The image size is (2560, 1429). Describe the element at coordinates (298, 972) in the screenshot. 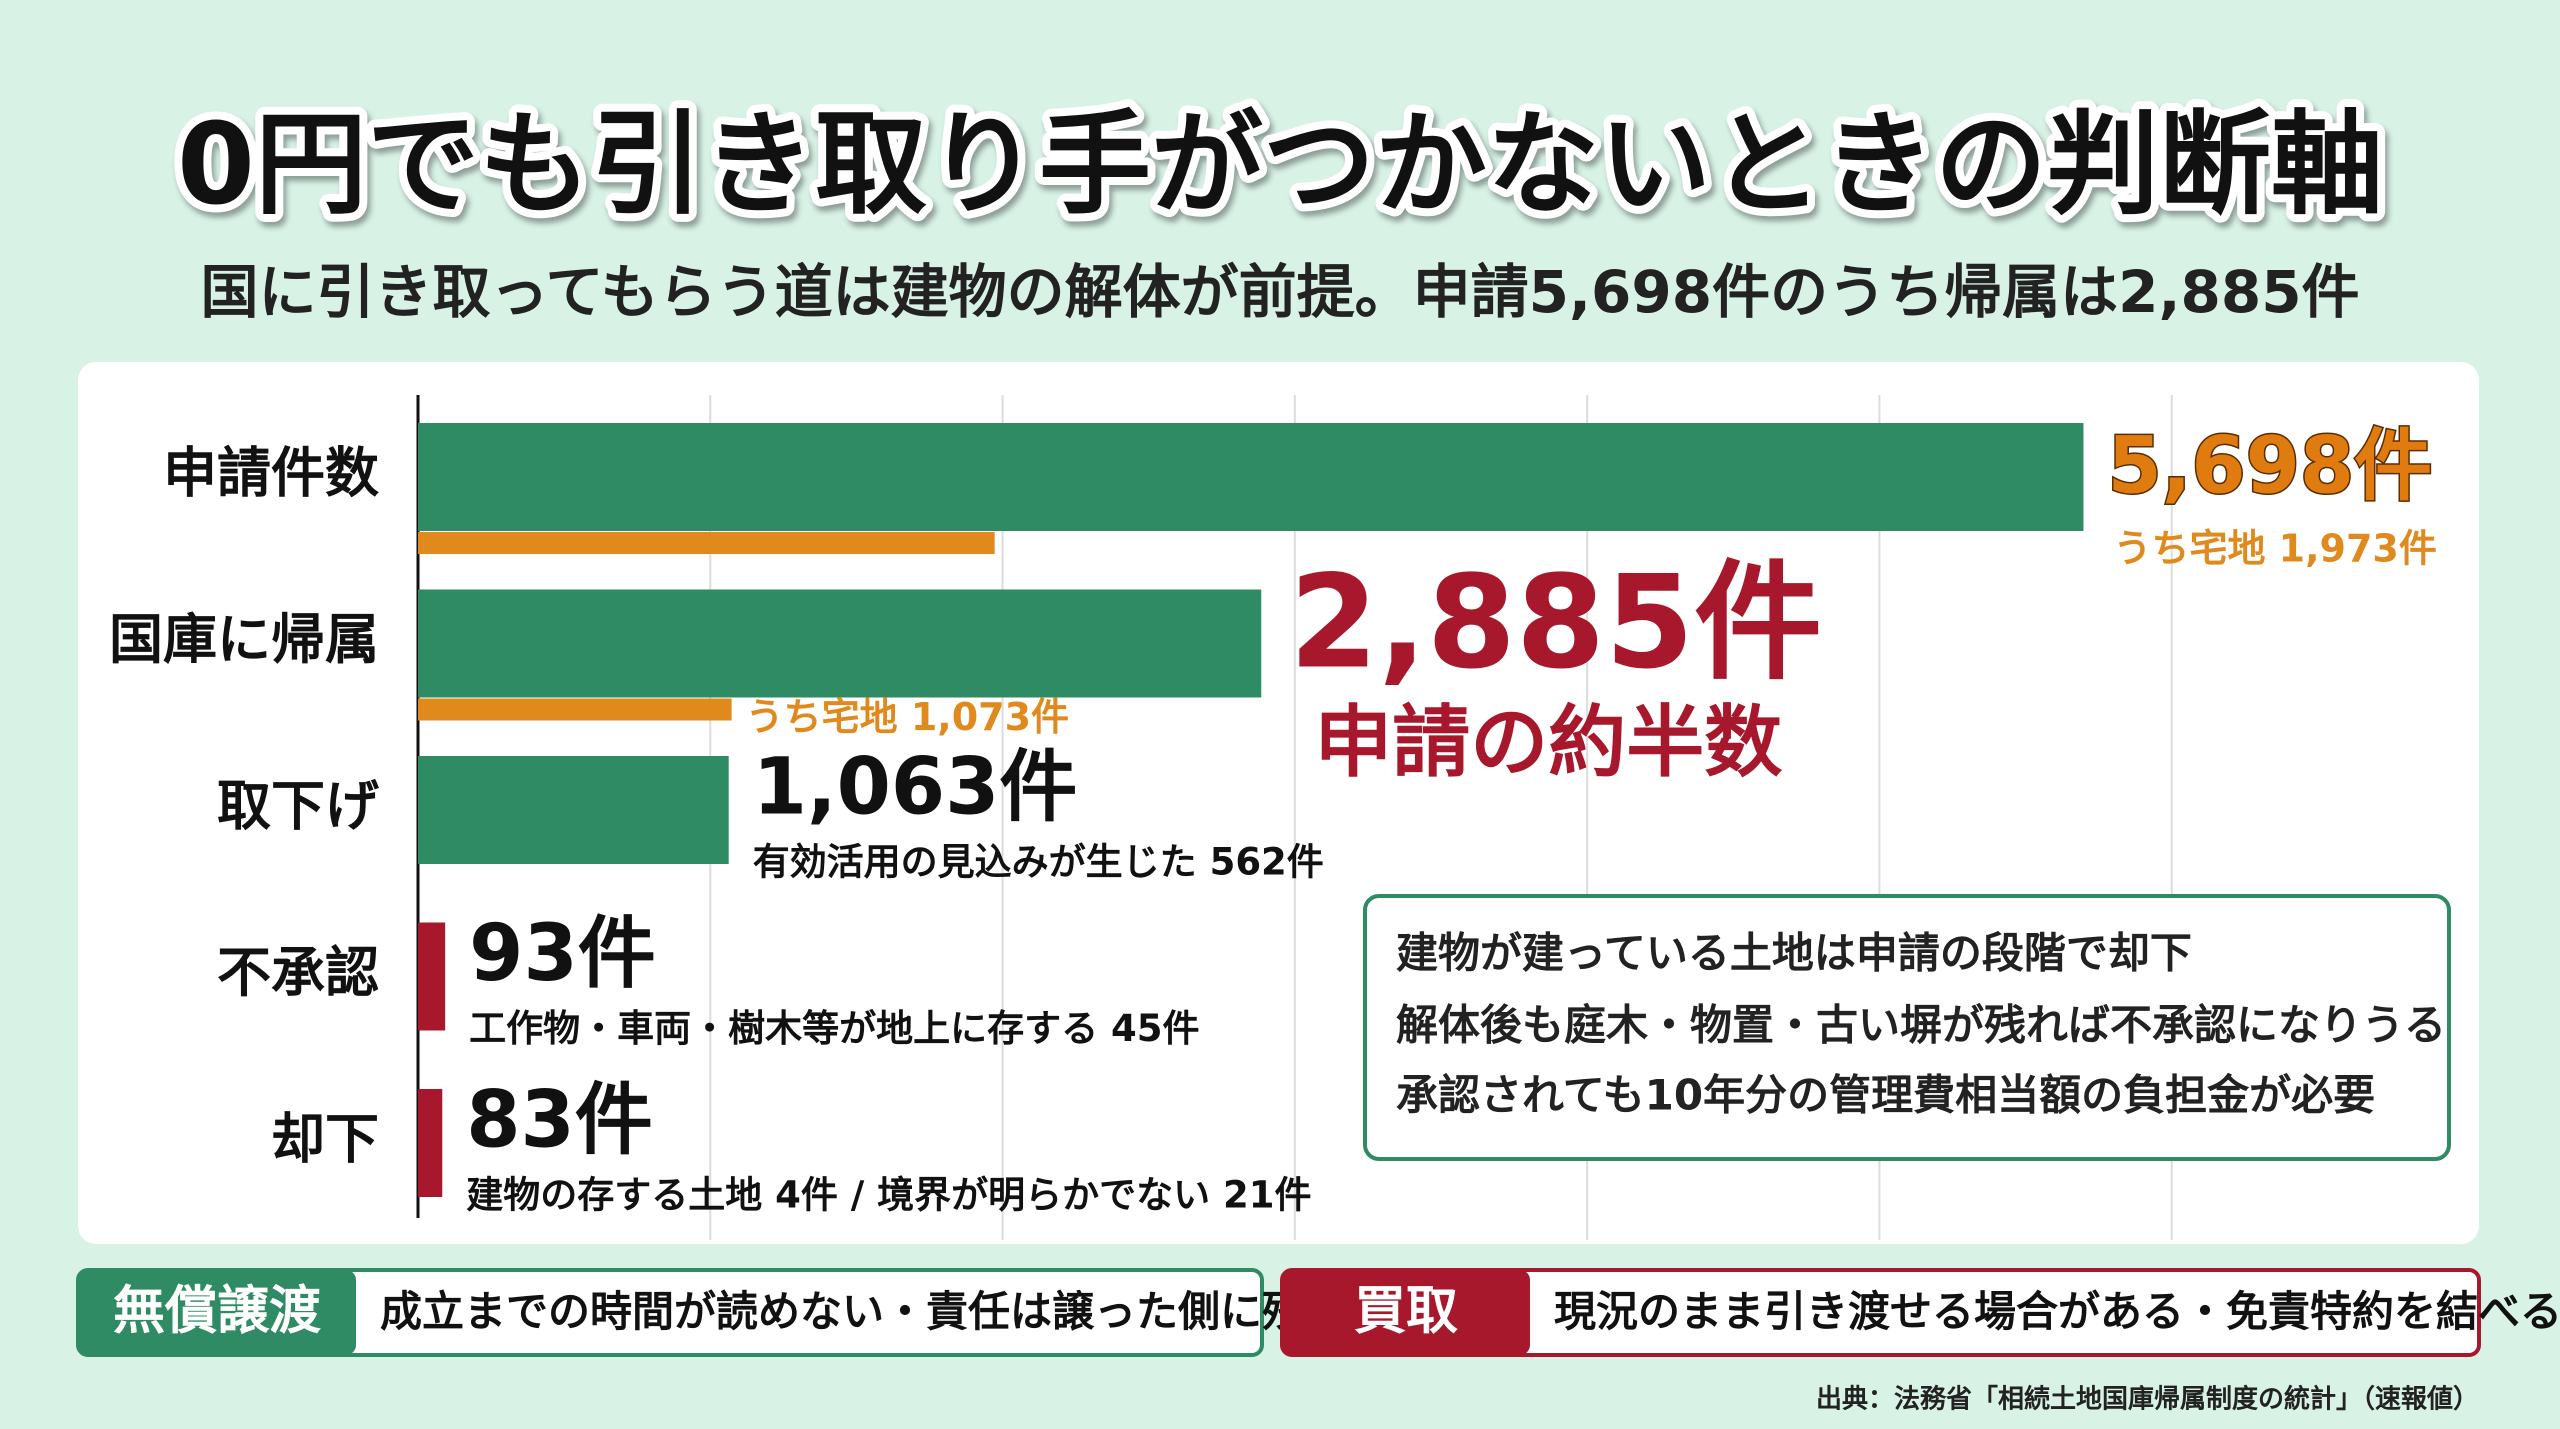

I see `category-label: 不承認` at that location.